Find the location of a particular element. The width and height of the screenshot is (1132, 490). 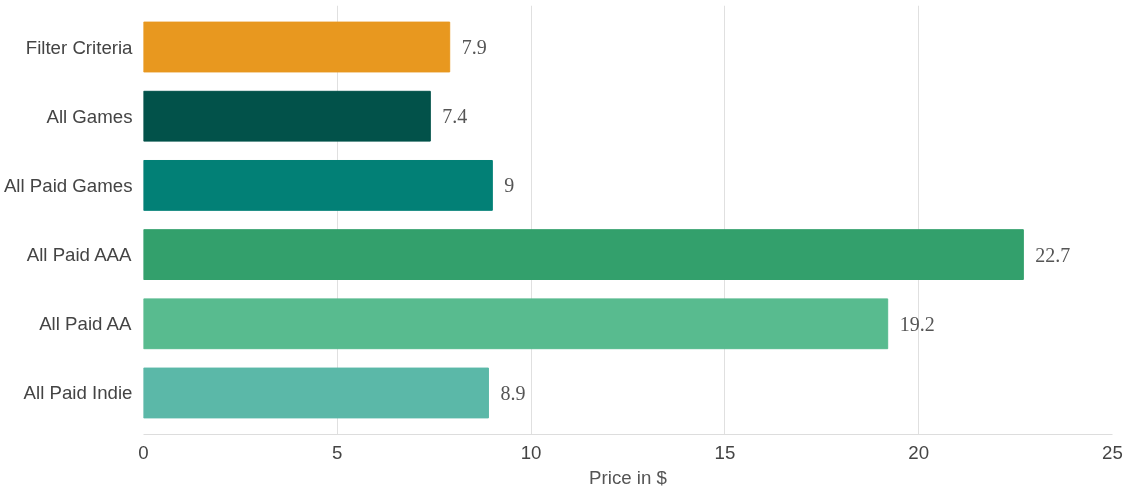

data-label: 7.4 is located at coordinates (455, 116).